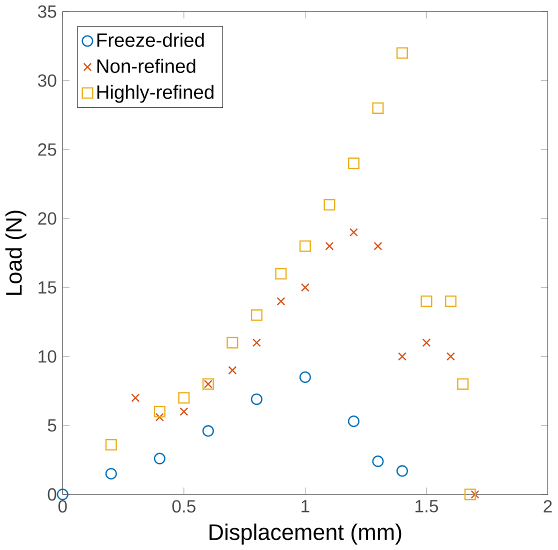 The height and width of the screenshot is (550, 558). I want to click on legend-label: Freeze-dried, so click(150, 39).